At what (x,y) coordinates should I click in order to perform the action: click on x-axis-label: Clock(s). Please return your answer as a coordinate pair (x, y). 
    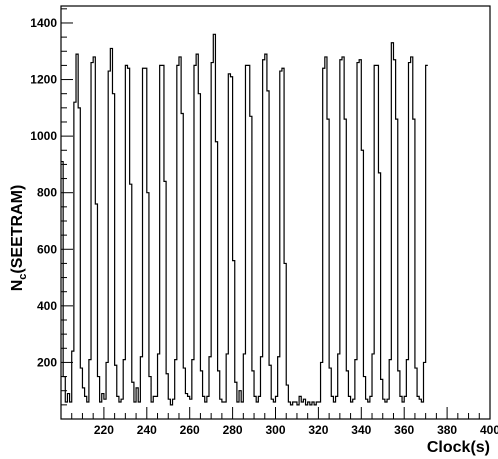
    Looking at the image, I should click on (458, 447).